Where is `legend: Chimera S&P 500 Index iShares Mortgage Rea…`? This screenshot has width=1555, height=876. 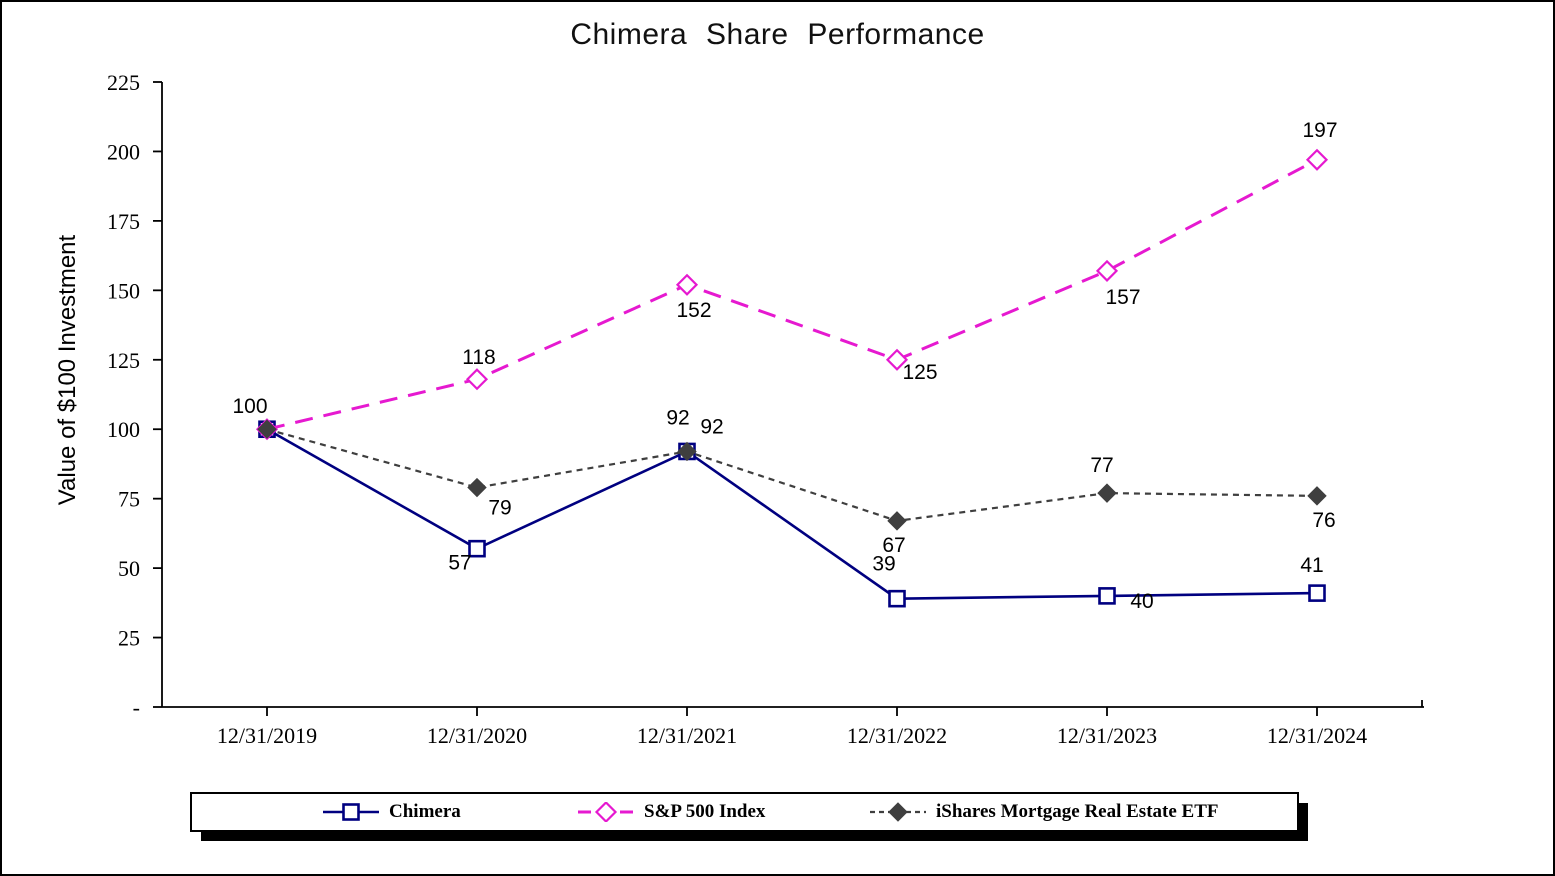 legend: Chimera S&P 500 Index iShares Mortgage Rea… is located at coordinates (744, 812).